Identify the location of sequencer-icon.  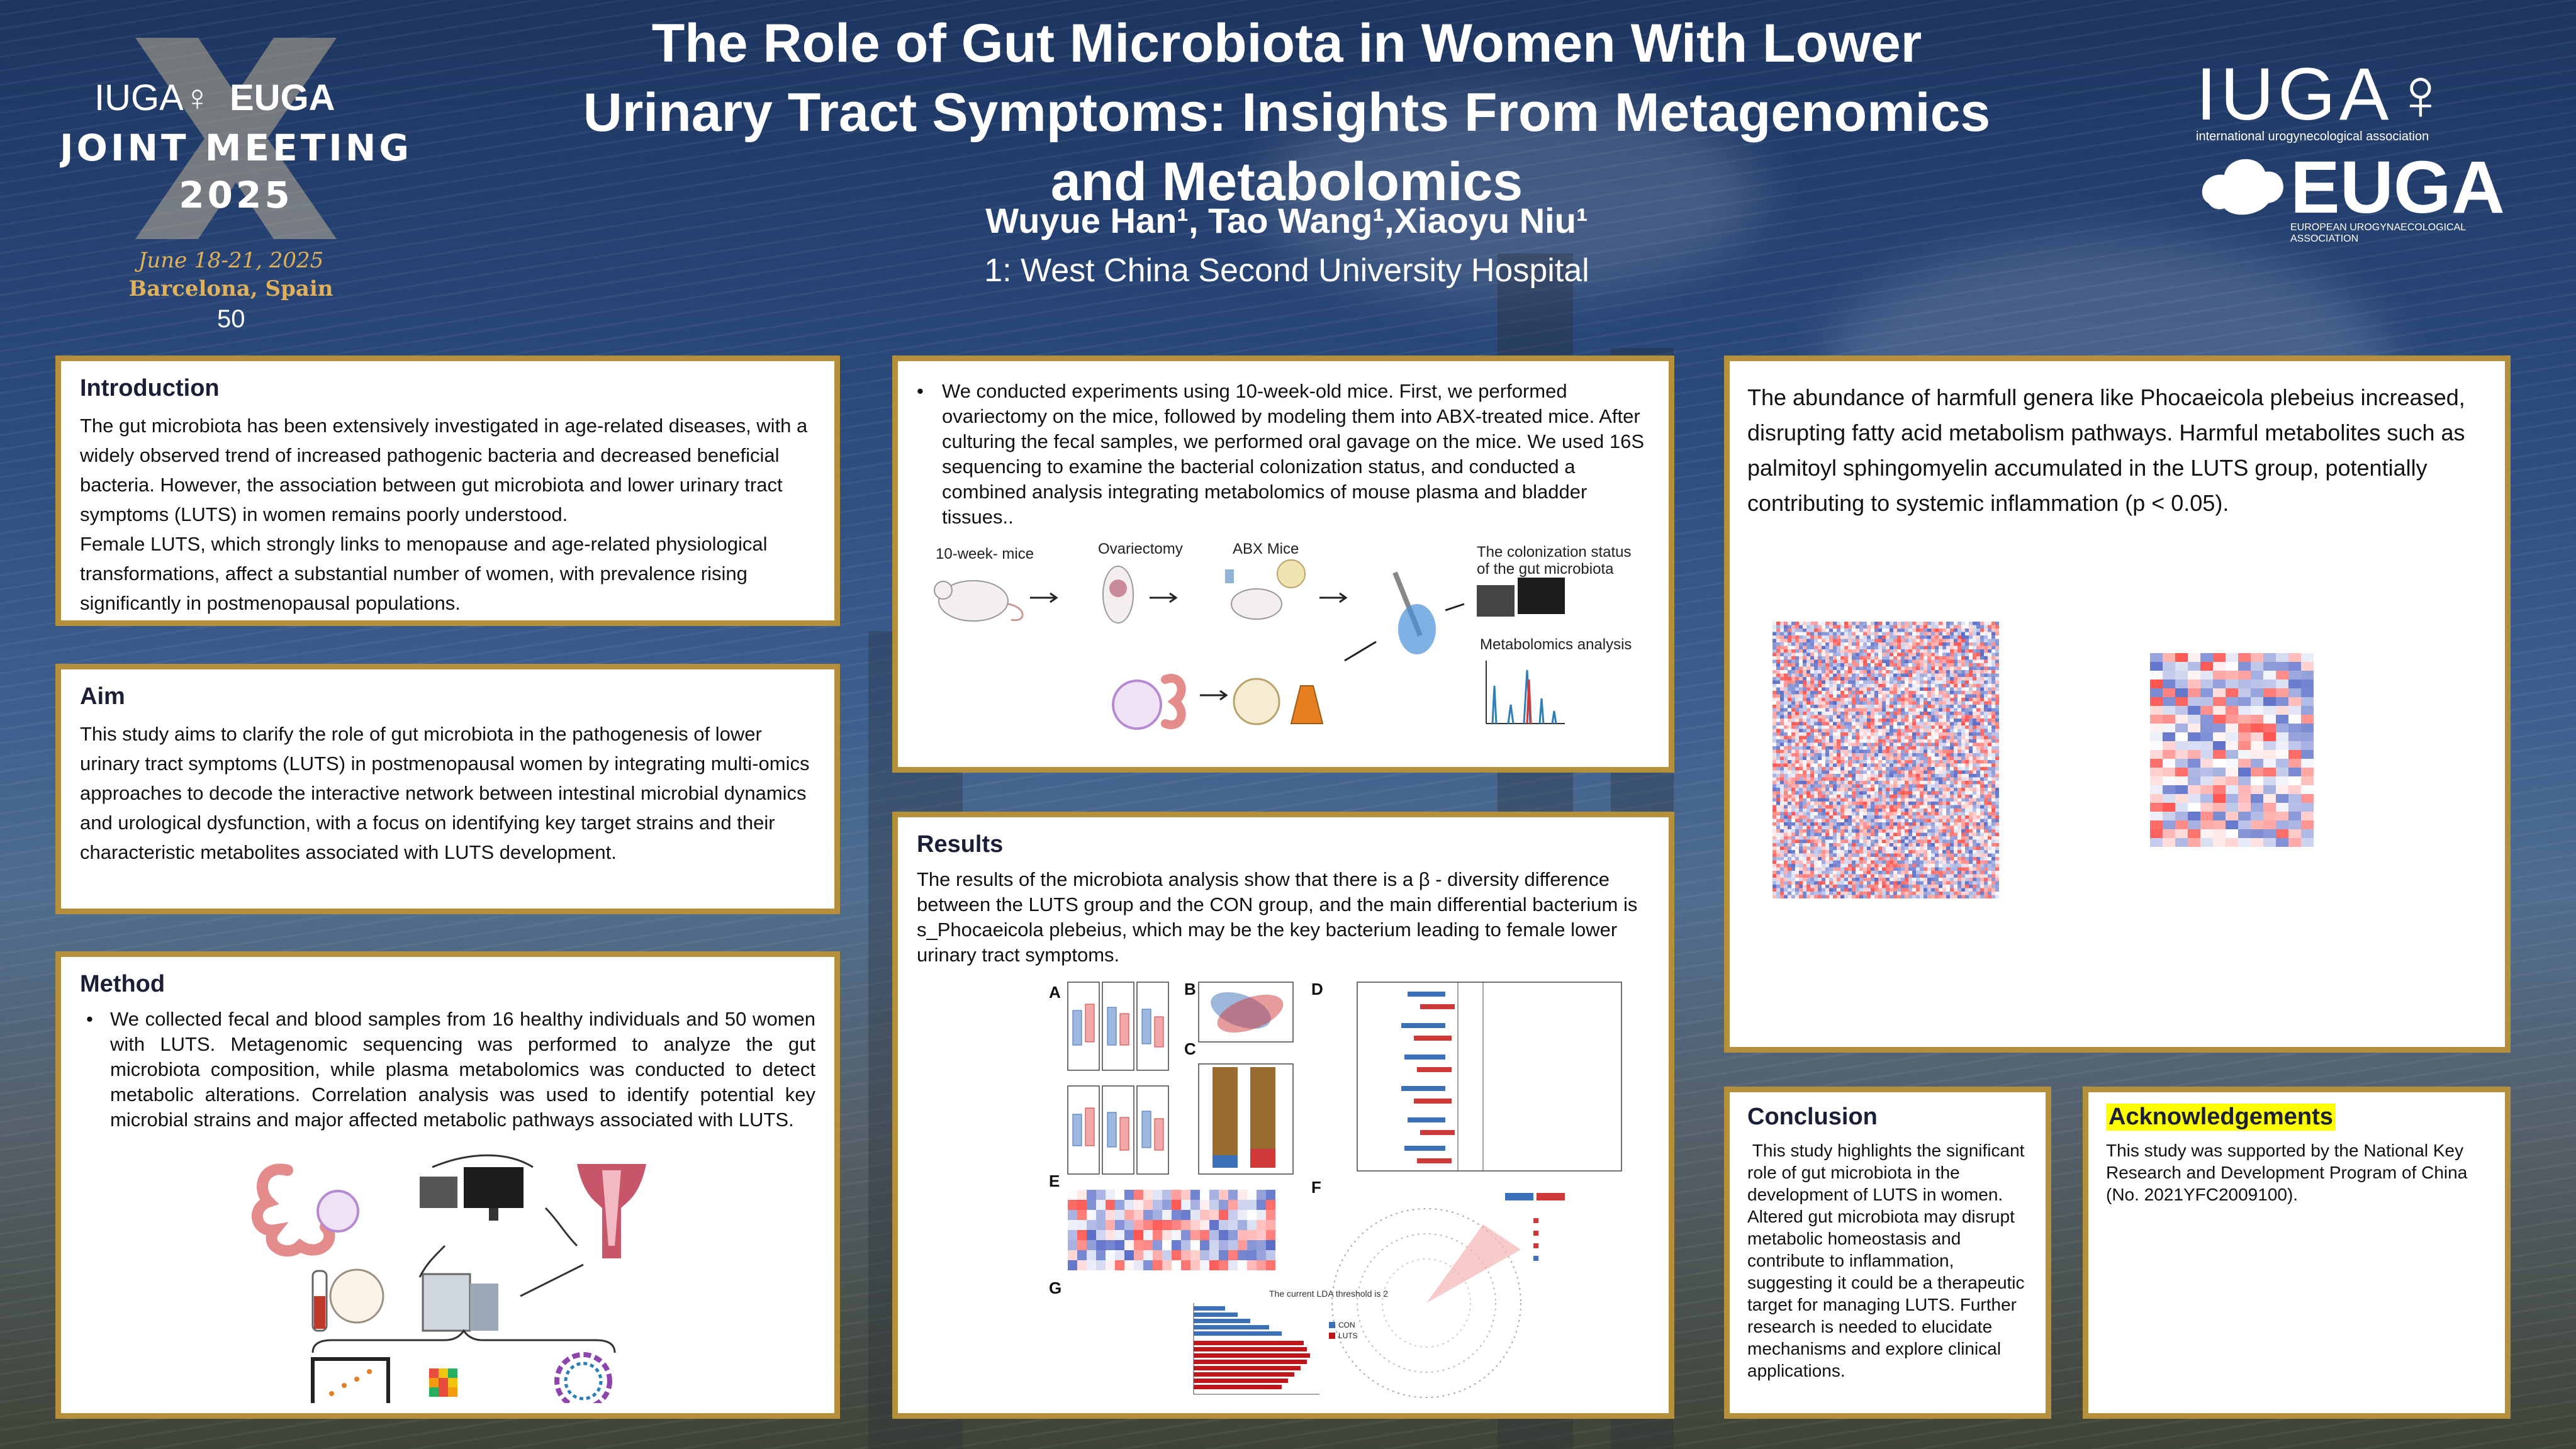
(1521, 597).